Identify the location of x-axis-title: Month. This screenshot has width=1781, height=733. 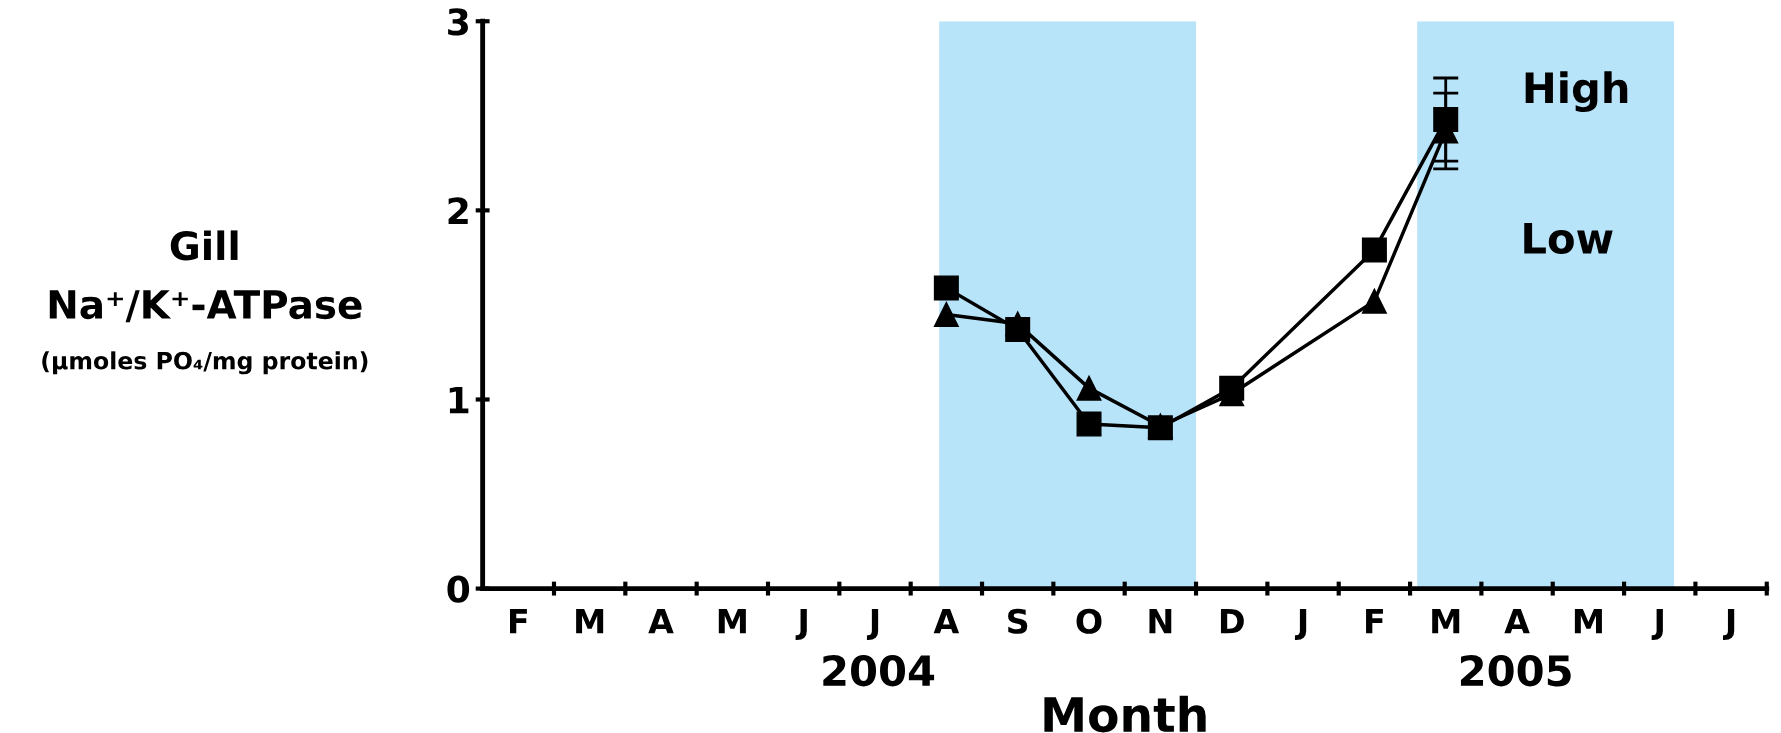
(1125, 714).